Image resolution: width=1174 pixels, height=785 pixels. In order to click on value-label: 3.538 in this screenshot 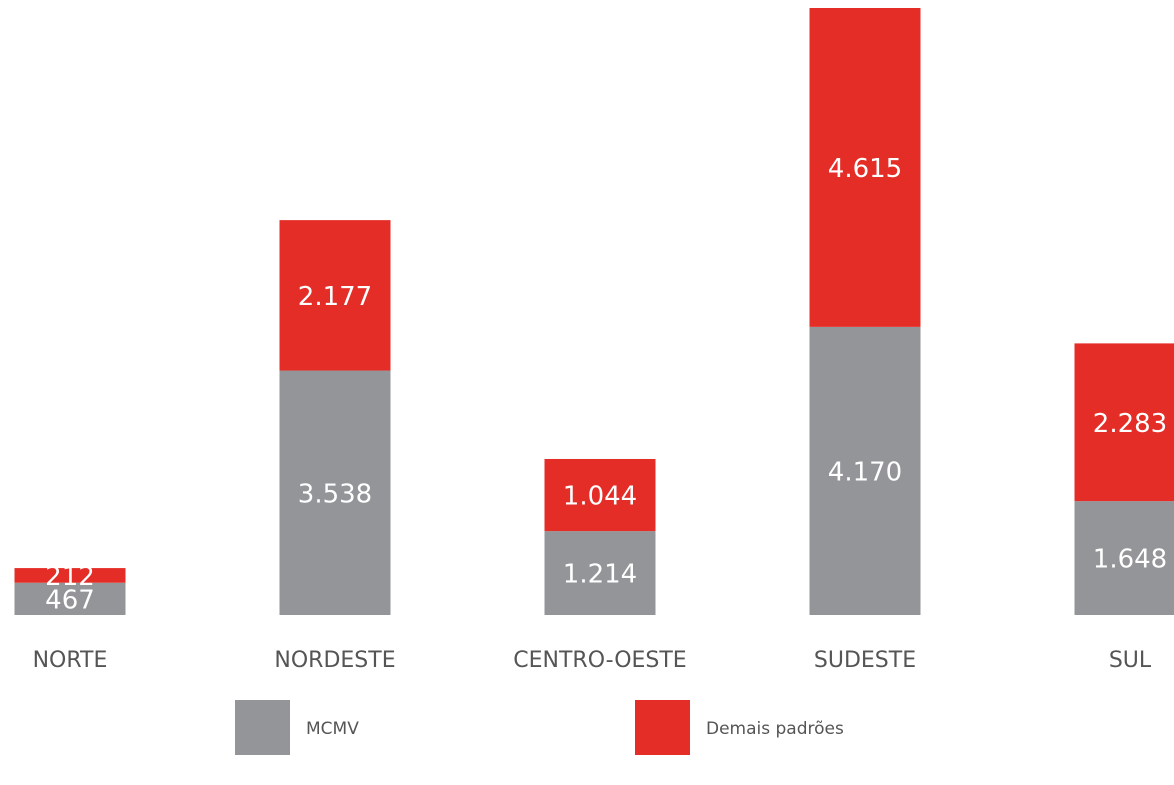, I will do `click(335, 494)`.